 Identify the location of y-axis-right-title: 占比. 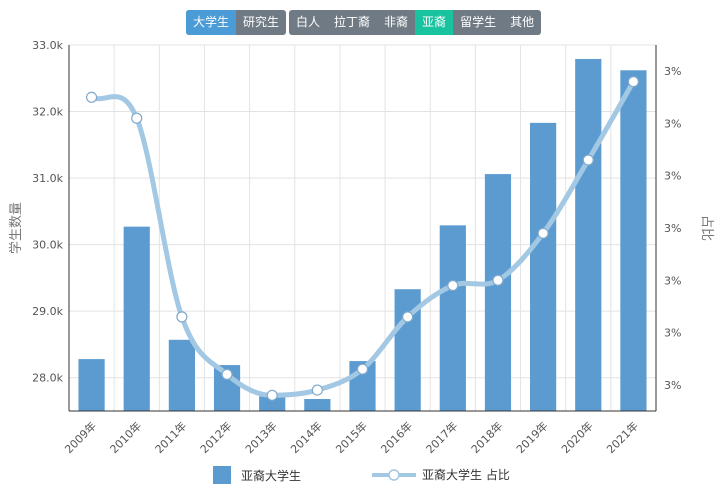
(706, 228).